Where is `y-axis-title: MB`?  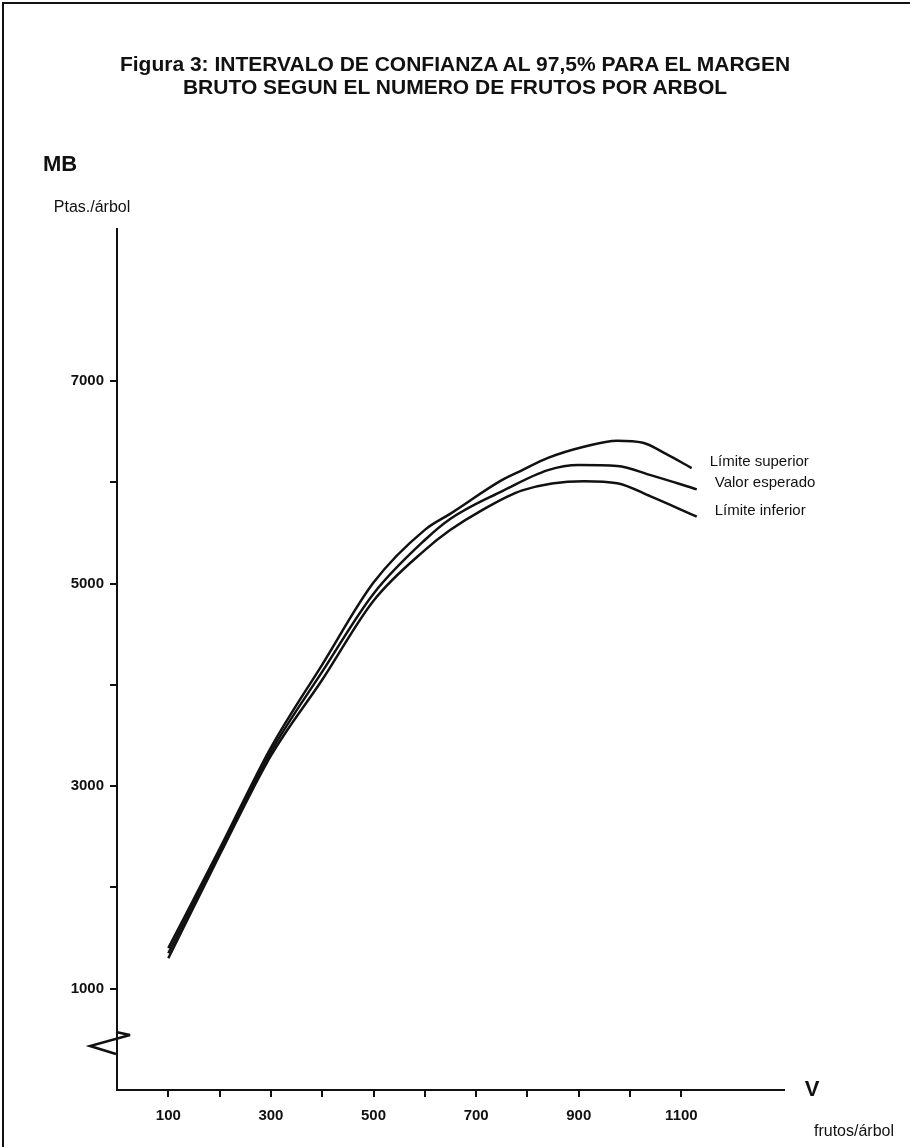 y-axis-title: MB is located at coordinates (60, 164).